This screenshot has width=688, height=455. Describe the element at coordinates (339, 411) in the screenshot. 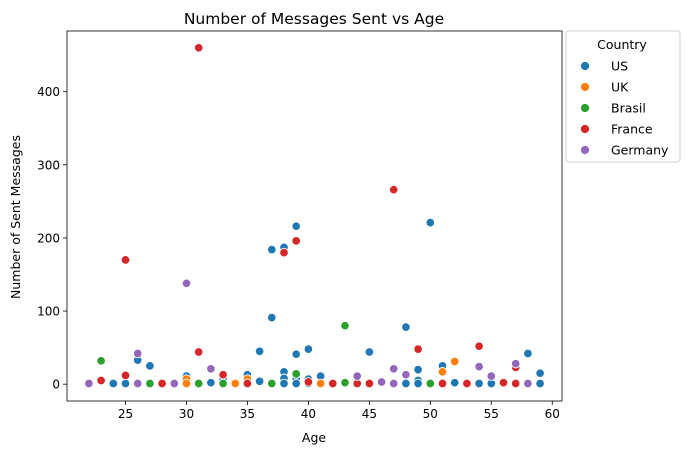

I see `x-axis-ticks: 25 30 35 40 45 50 55 60` at that location.